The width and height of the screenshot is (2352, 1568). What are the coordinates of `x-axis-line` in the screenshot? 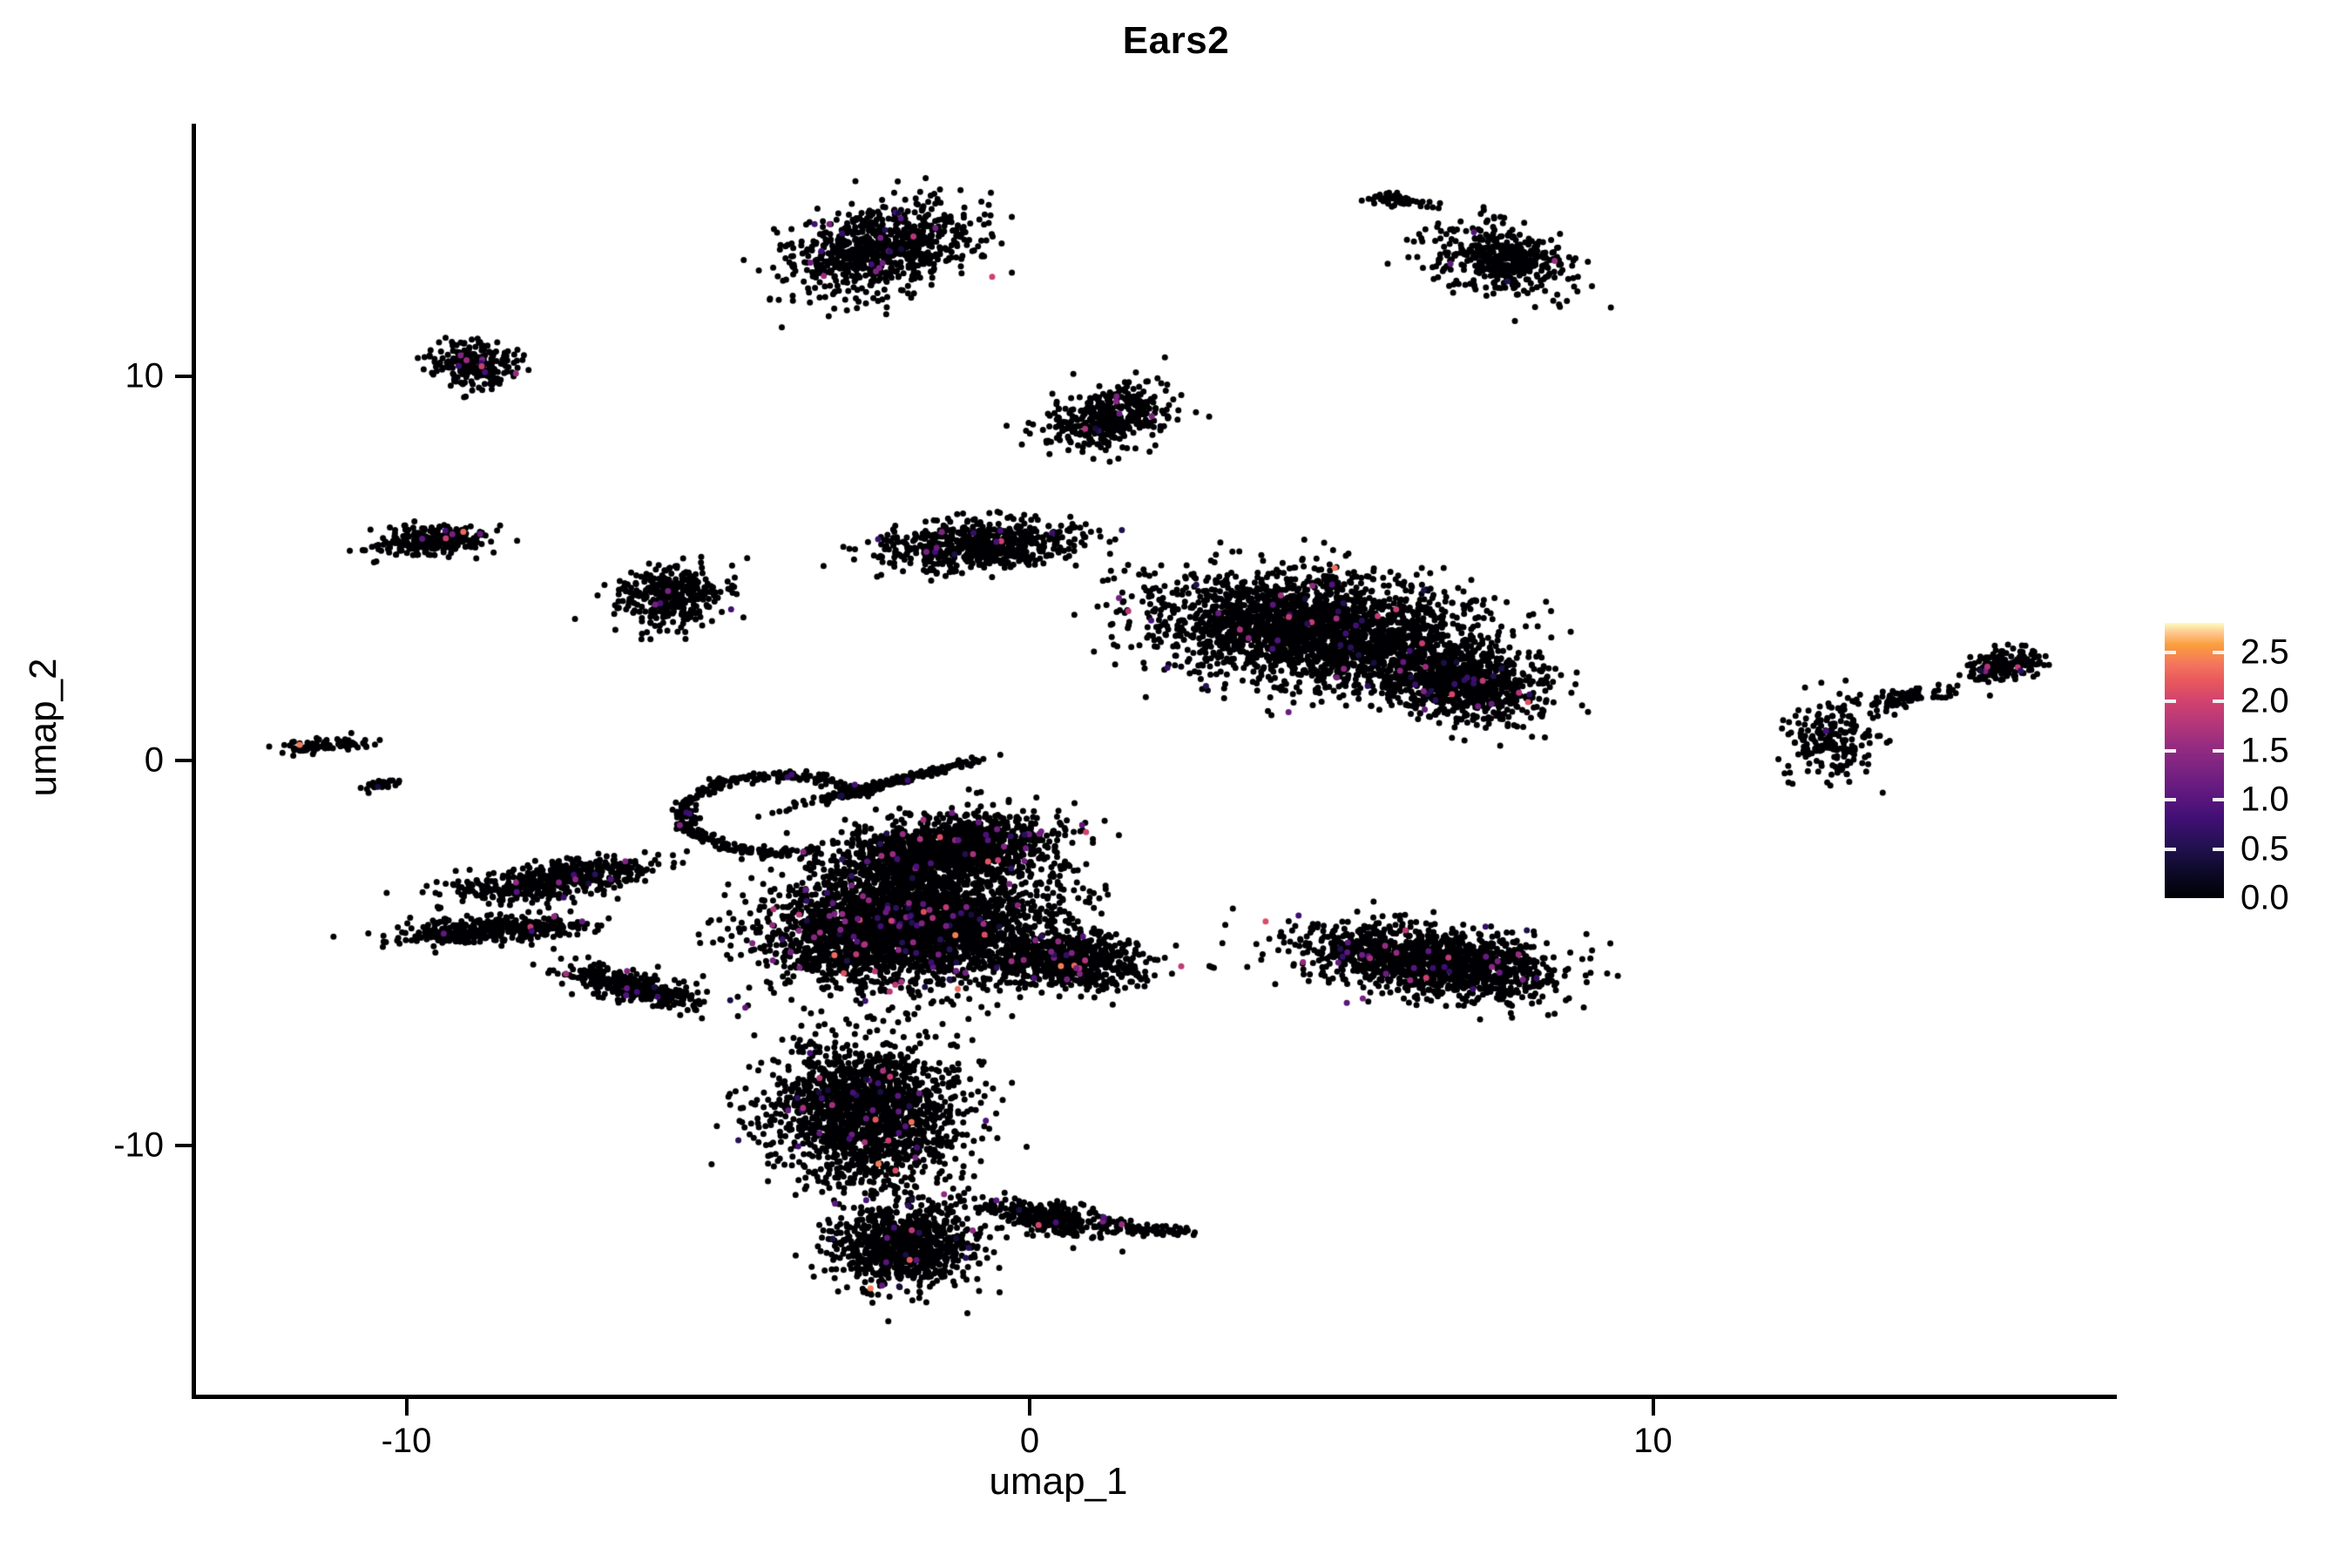 It's located at (1154, 1397).